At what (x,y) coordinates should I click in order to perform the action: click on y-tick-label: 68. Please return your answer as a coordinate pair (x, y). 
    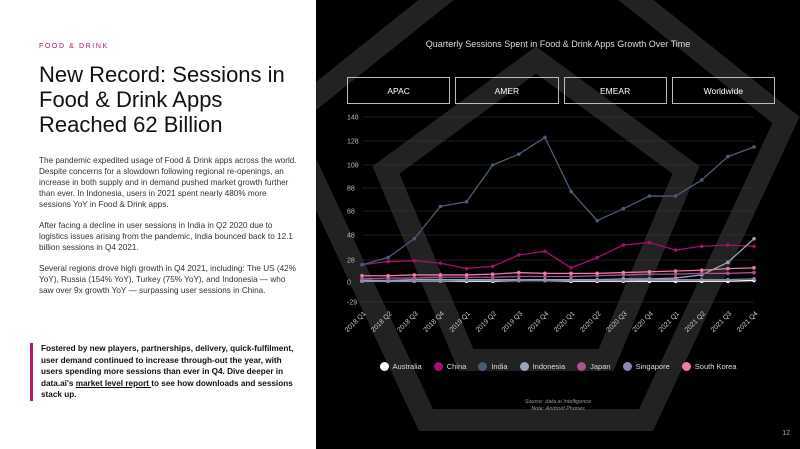
    Looking at the image, I should click on (351, 212).